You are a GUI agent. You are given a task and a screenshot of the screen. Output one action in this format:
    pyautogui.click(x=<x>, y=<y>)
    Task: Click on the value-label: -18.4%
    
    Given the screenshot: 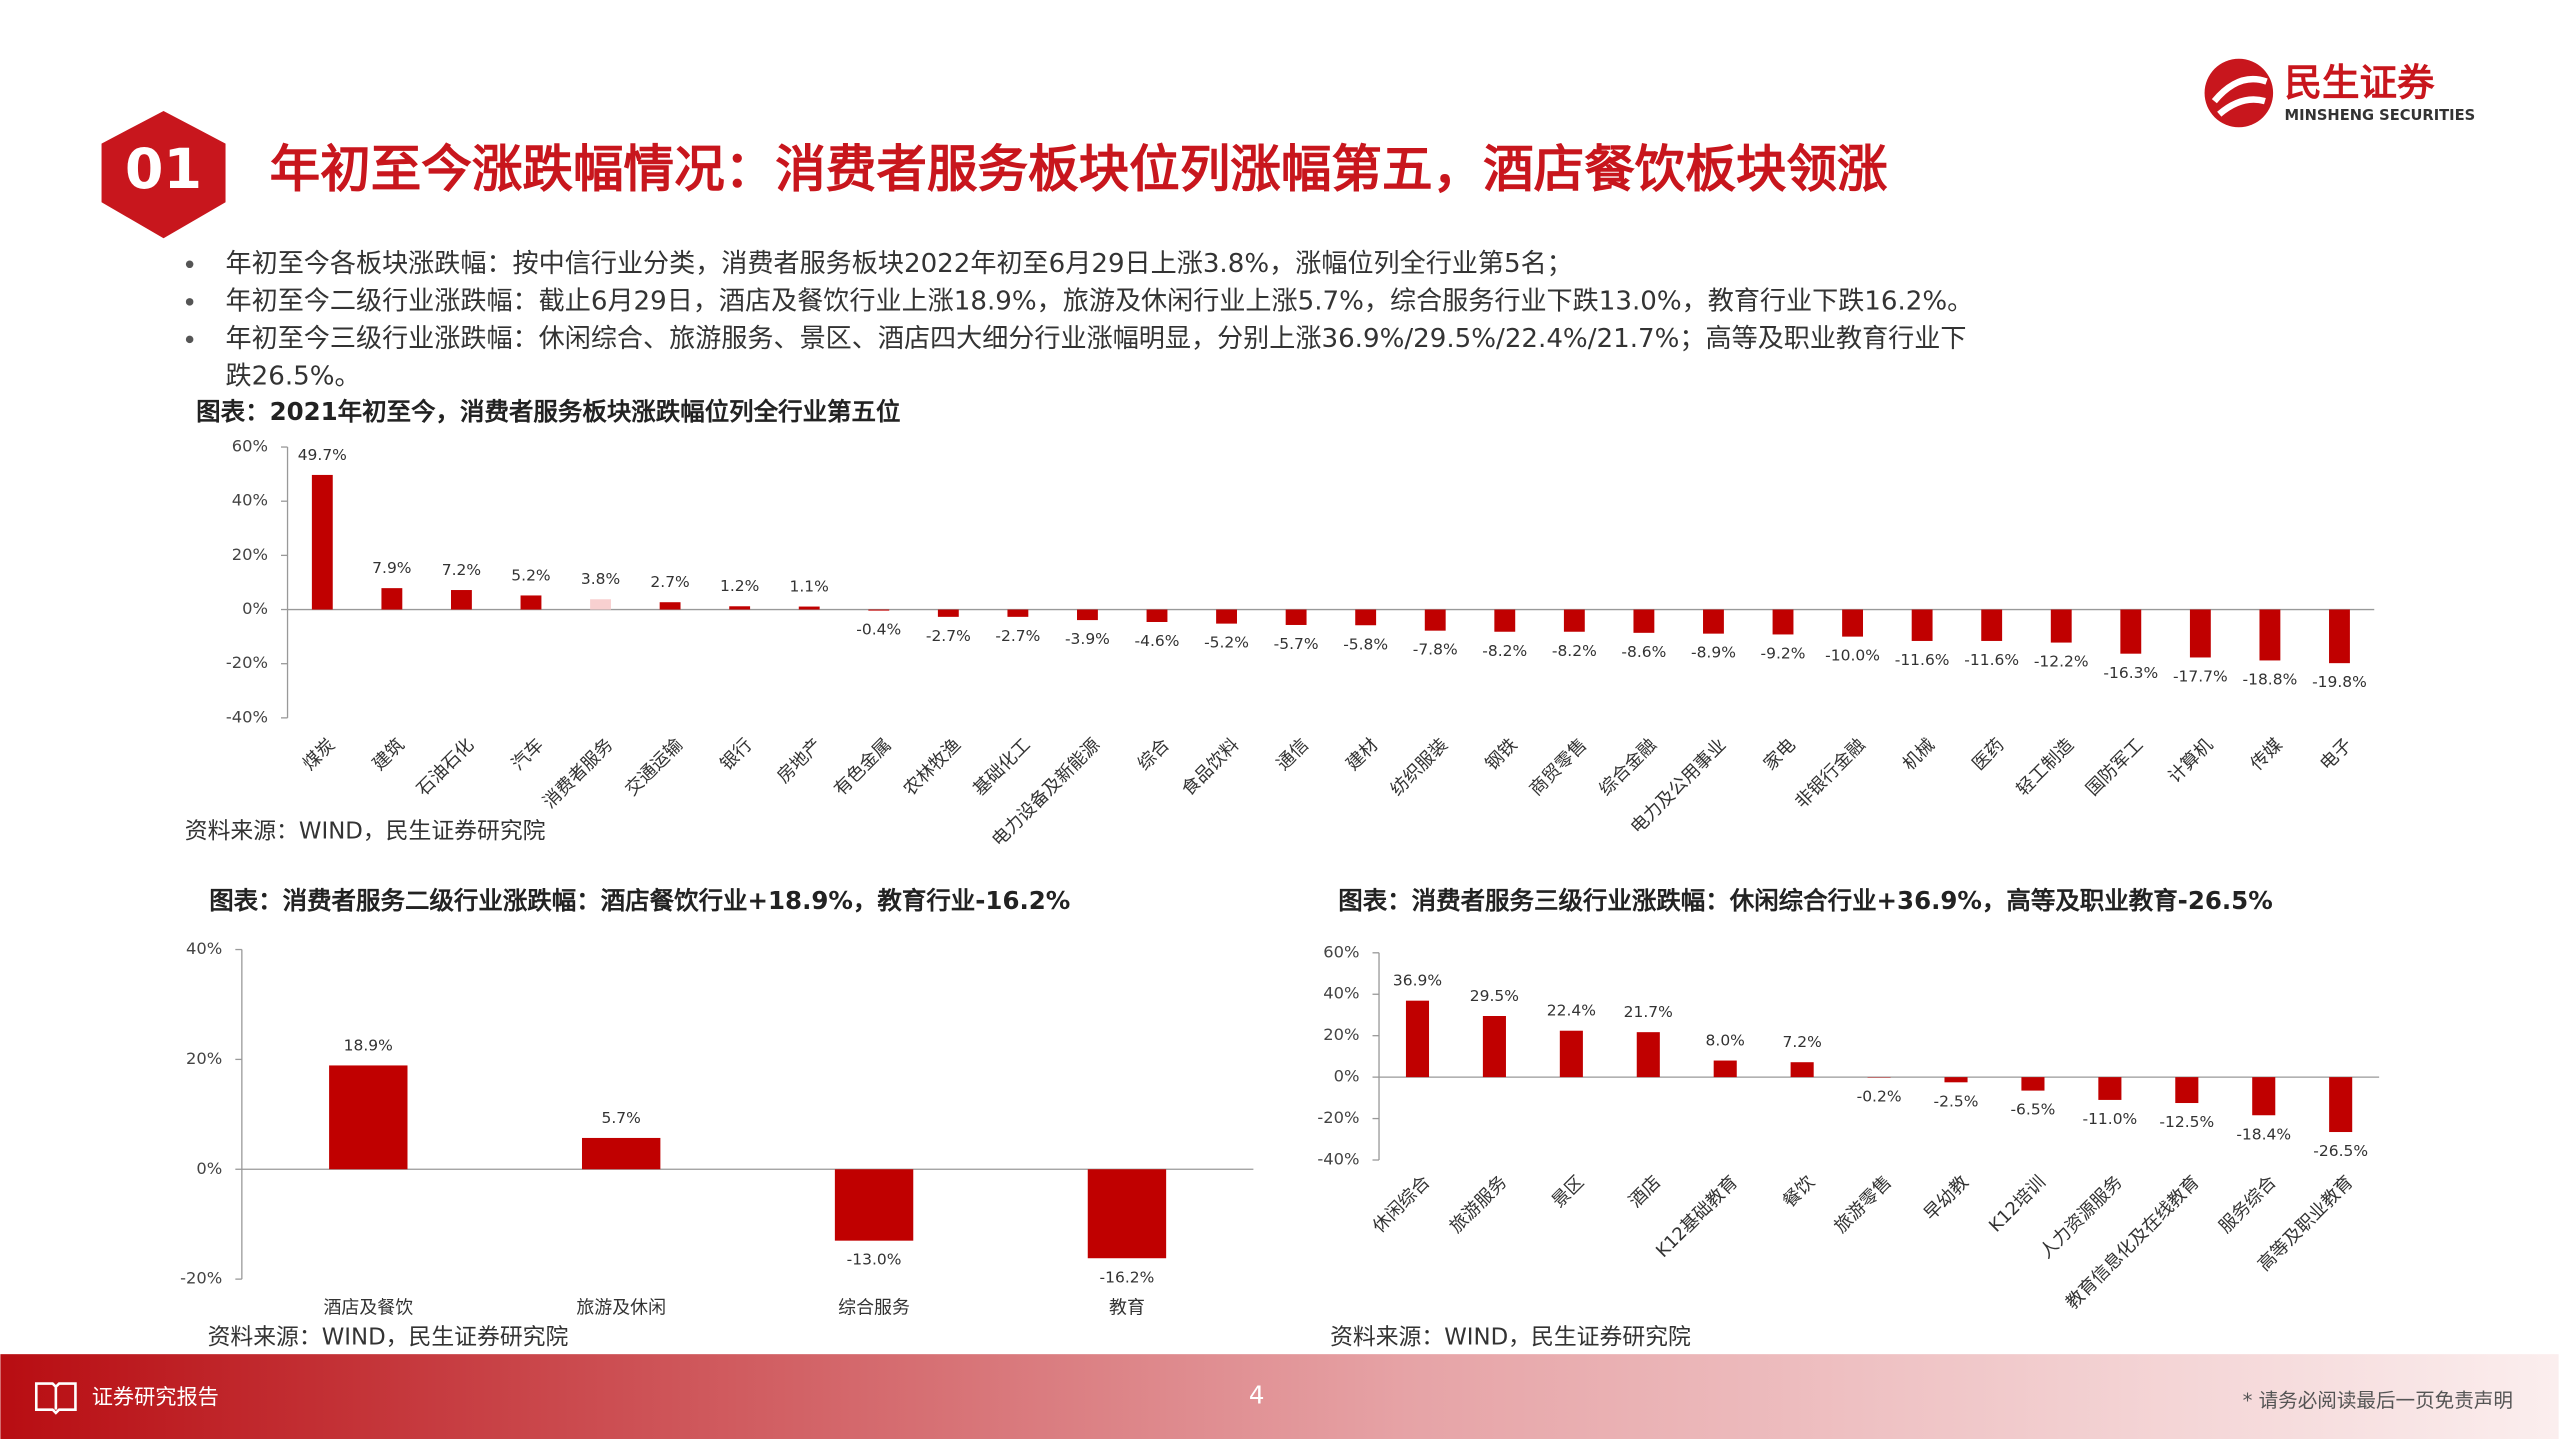 What is the action you would take?
    pyautogui.click(x=2263, y=1134)
    